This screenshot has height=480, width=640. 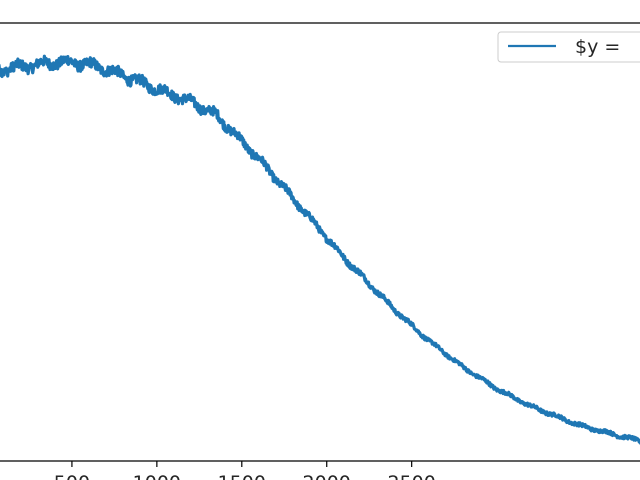 What do you see at coordinates (242, 476) in the screenshot?
I see `x-tick-label-1500: 1500` at bounding box center [242, 476].